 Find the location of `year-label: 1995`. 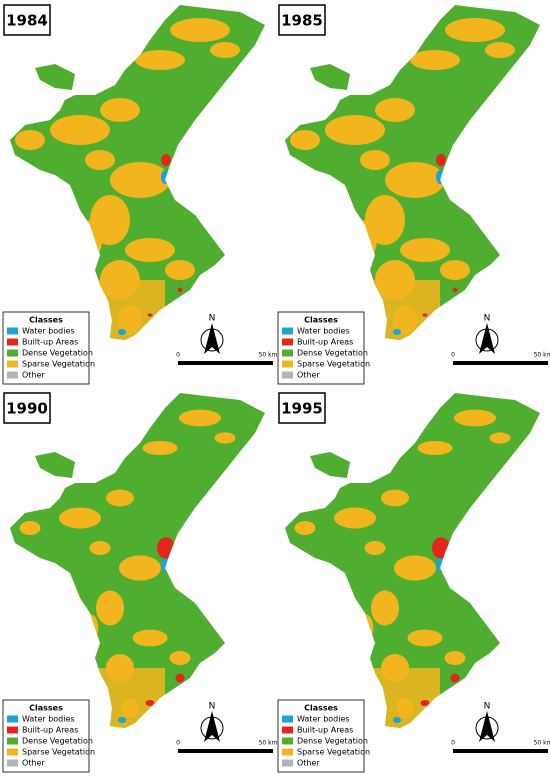

year-label: 1995 is located at coordinates (302, 409).